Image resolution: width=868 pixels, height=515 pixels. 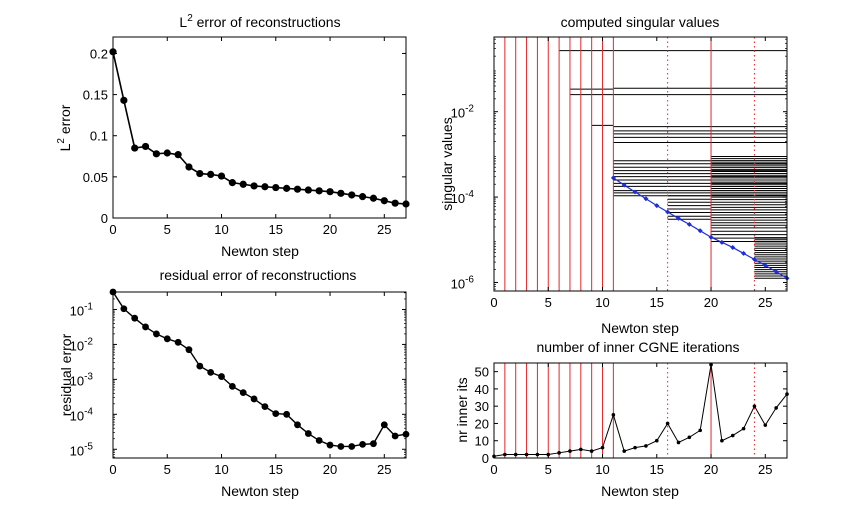 What do you see at coordinates (469, 279) in the screenshot?
I see `y-tick-exp: -6` at bounding box center [469, 279].